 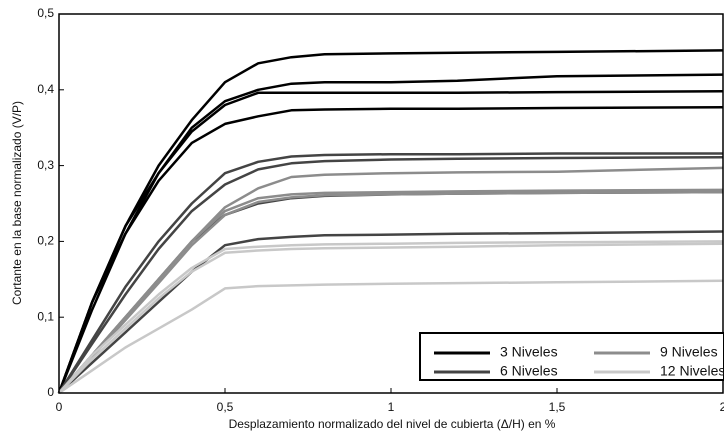 I want to click on y-tick-label: 0,1, so click(x=45, y=316).